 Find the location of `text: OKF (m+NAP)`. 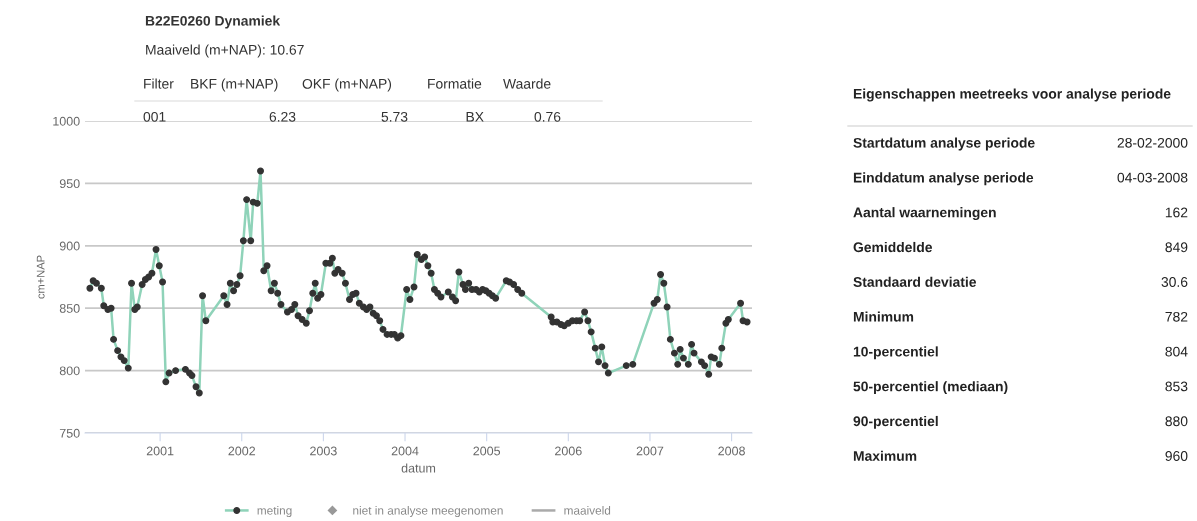

text: OKF (m+NAP) is located at coordinates (347, 85).